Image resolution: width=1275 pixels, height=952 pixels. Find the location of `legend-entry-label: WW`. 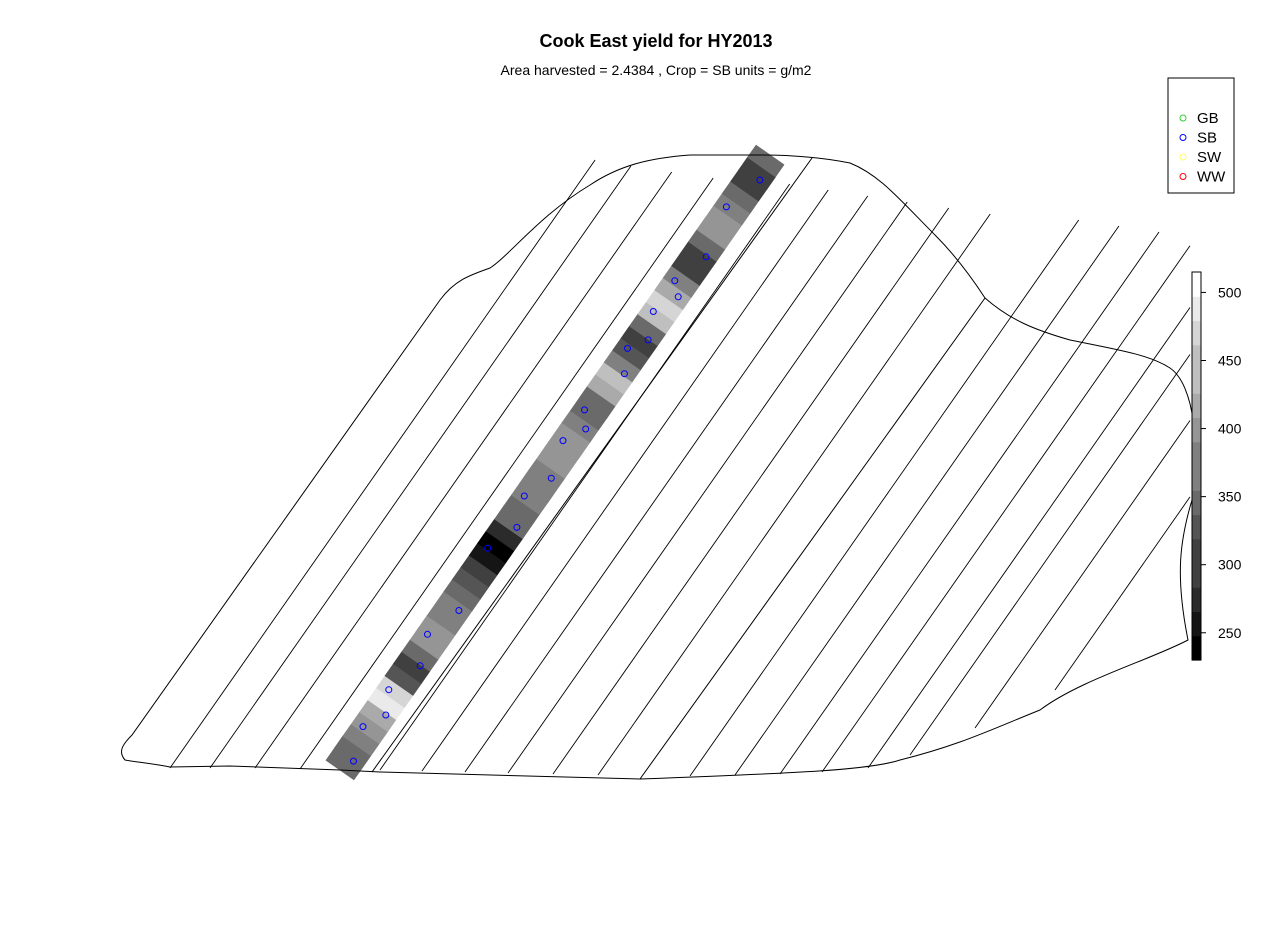

legend-entry-label: WW is located at coordinates (1211, 177).